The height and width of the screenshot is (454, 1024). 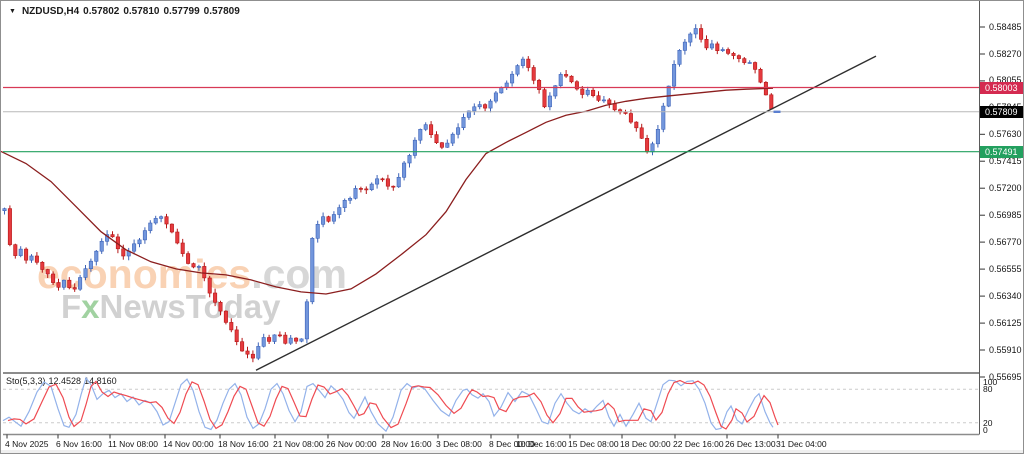 What do you see at coordinates (181, 11) in the screenshot?
I see `ohlc-low: 0.57799` at bounding box center [181, 11].